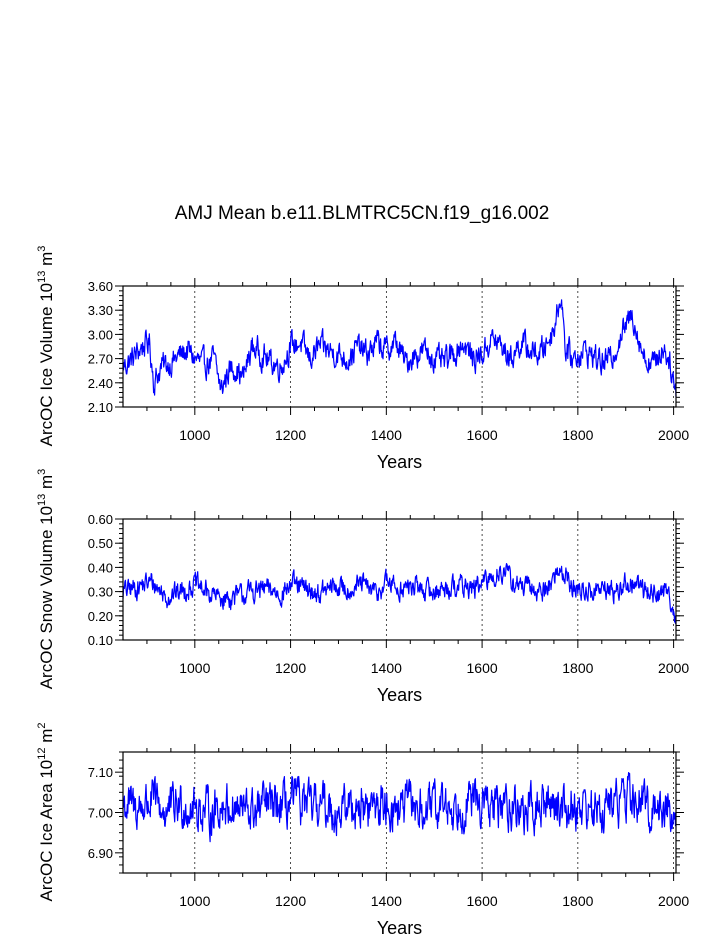 Image resolution: width=723 pixels, height=935 pixels. Describe the element at coordinates (100, 813) in the screenshot. I see `ytick-label-1: 7.00` at that location.